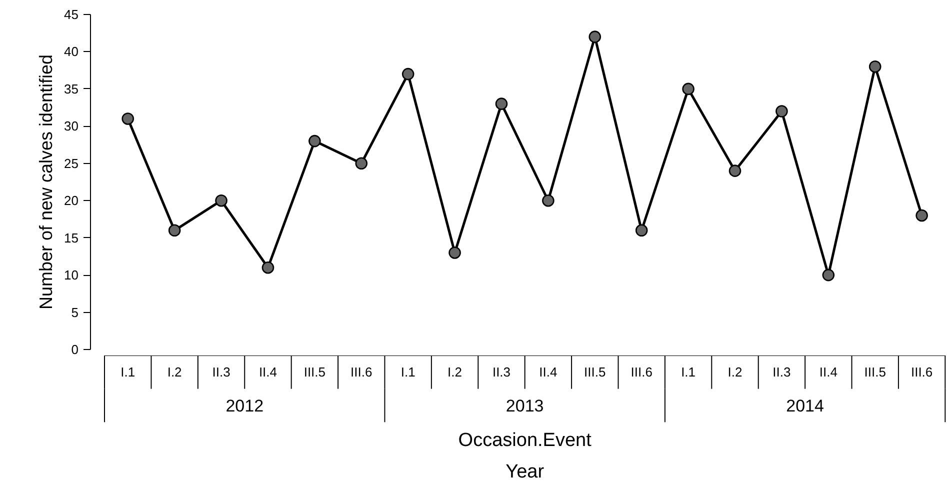 This screenshot has height=496, width=947. Describe the element at coordinates (245, 406) in the screenshot. I see `text: 2012` at that location.